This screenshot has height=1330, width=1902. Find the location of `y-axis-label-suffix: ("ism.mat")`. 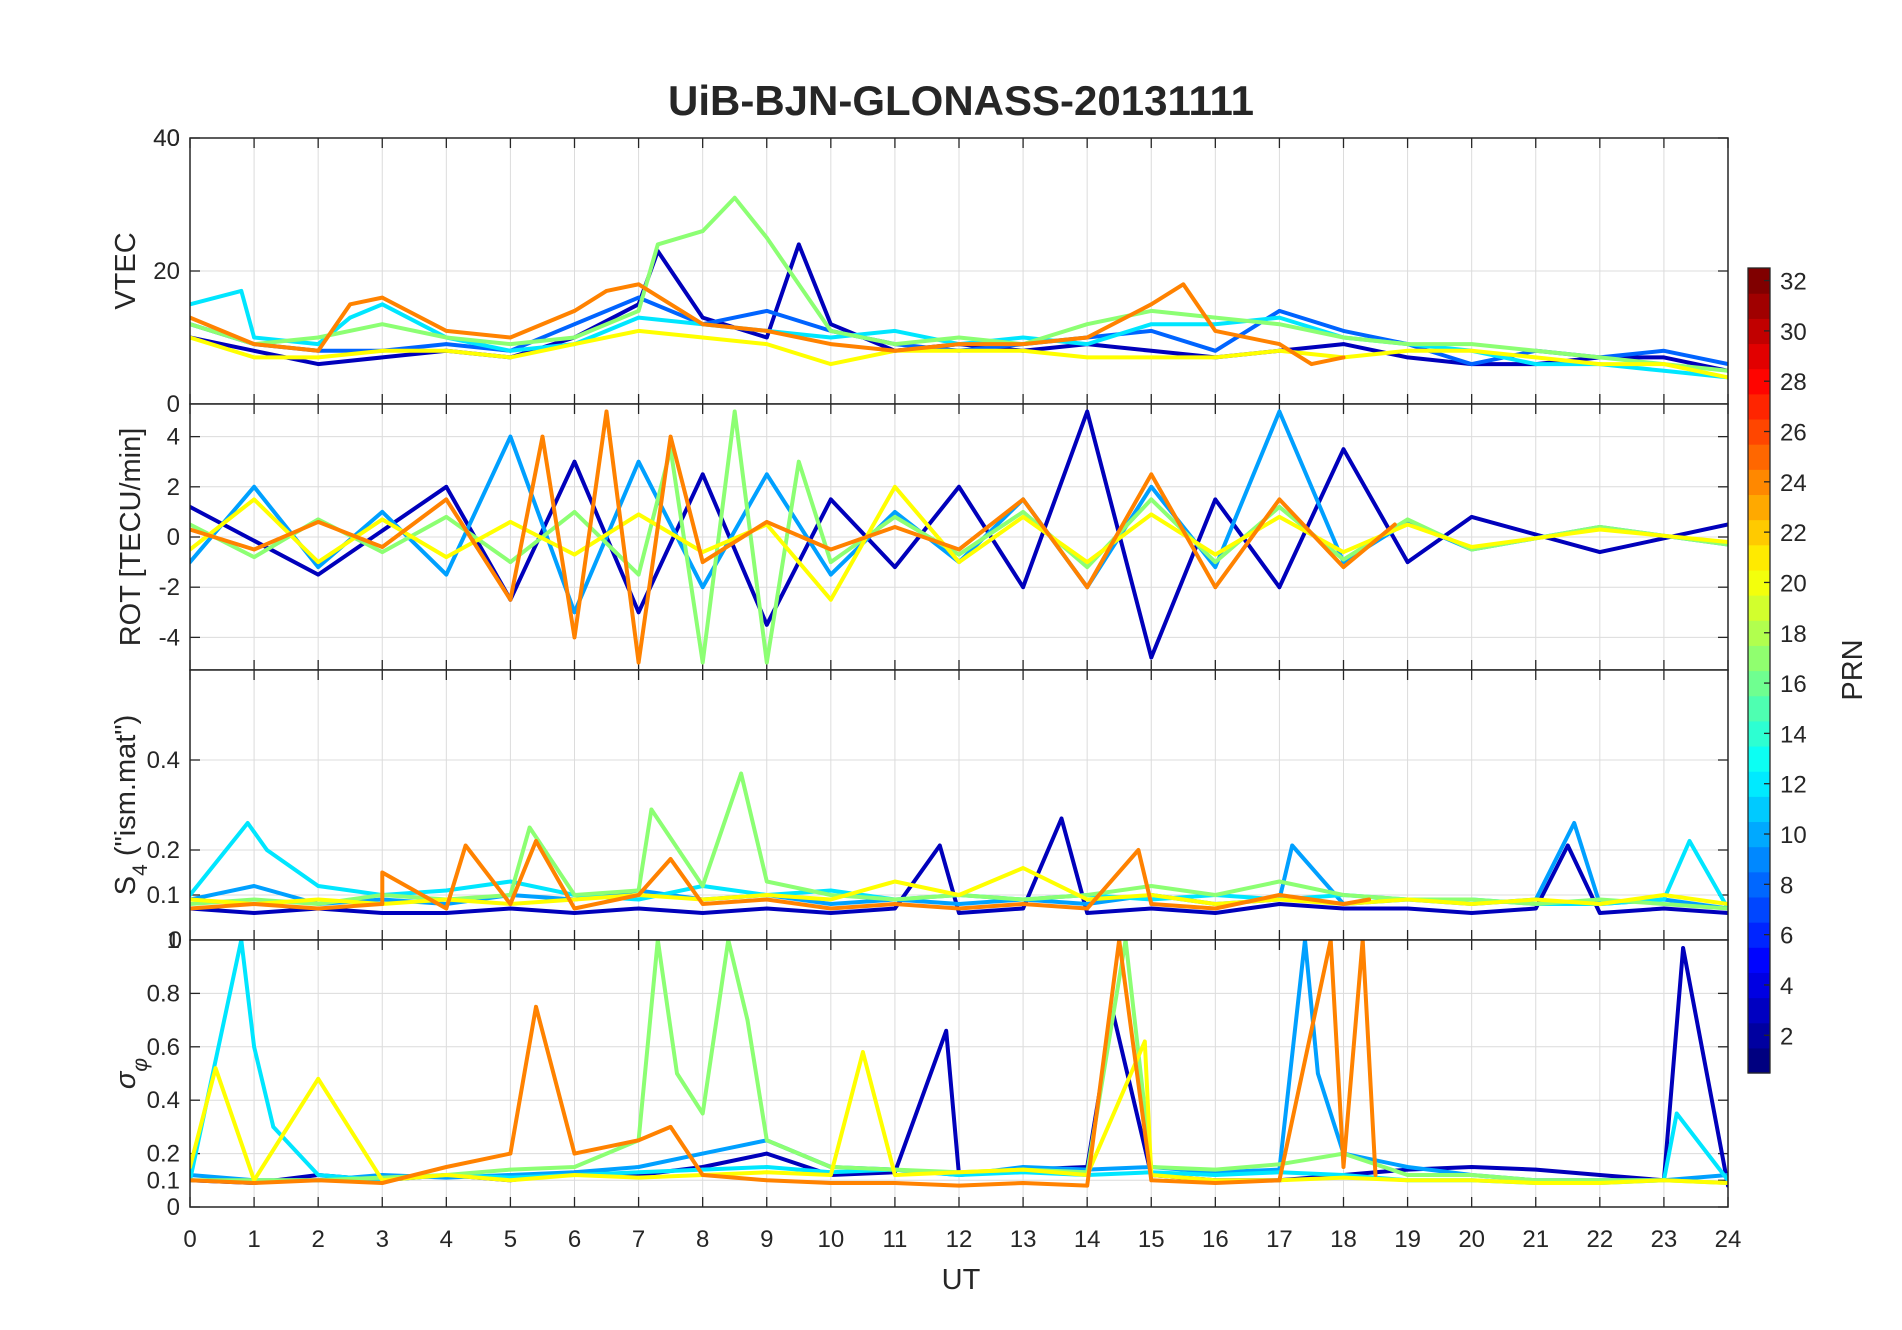

y-axis-label-suffix: ("ism.mat") is located at coordinates (126, 789).